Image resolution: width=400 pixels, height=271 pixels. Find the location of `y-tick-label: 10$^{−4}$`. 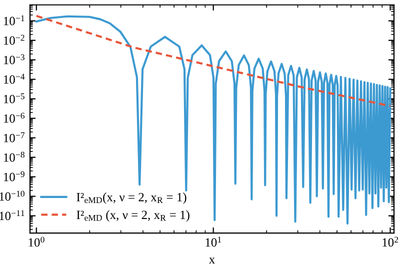

y-tick-label: 10$^{−4}$ is located at coordinates (14, 79).